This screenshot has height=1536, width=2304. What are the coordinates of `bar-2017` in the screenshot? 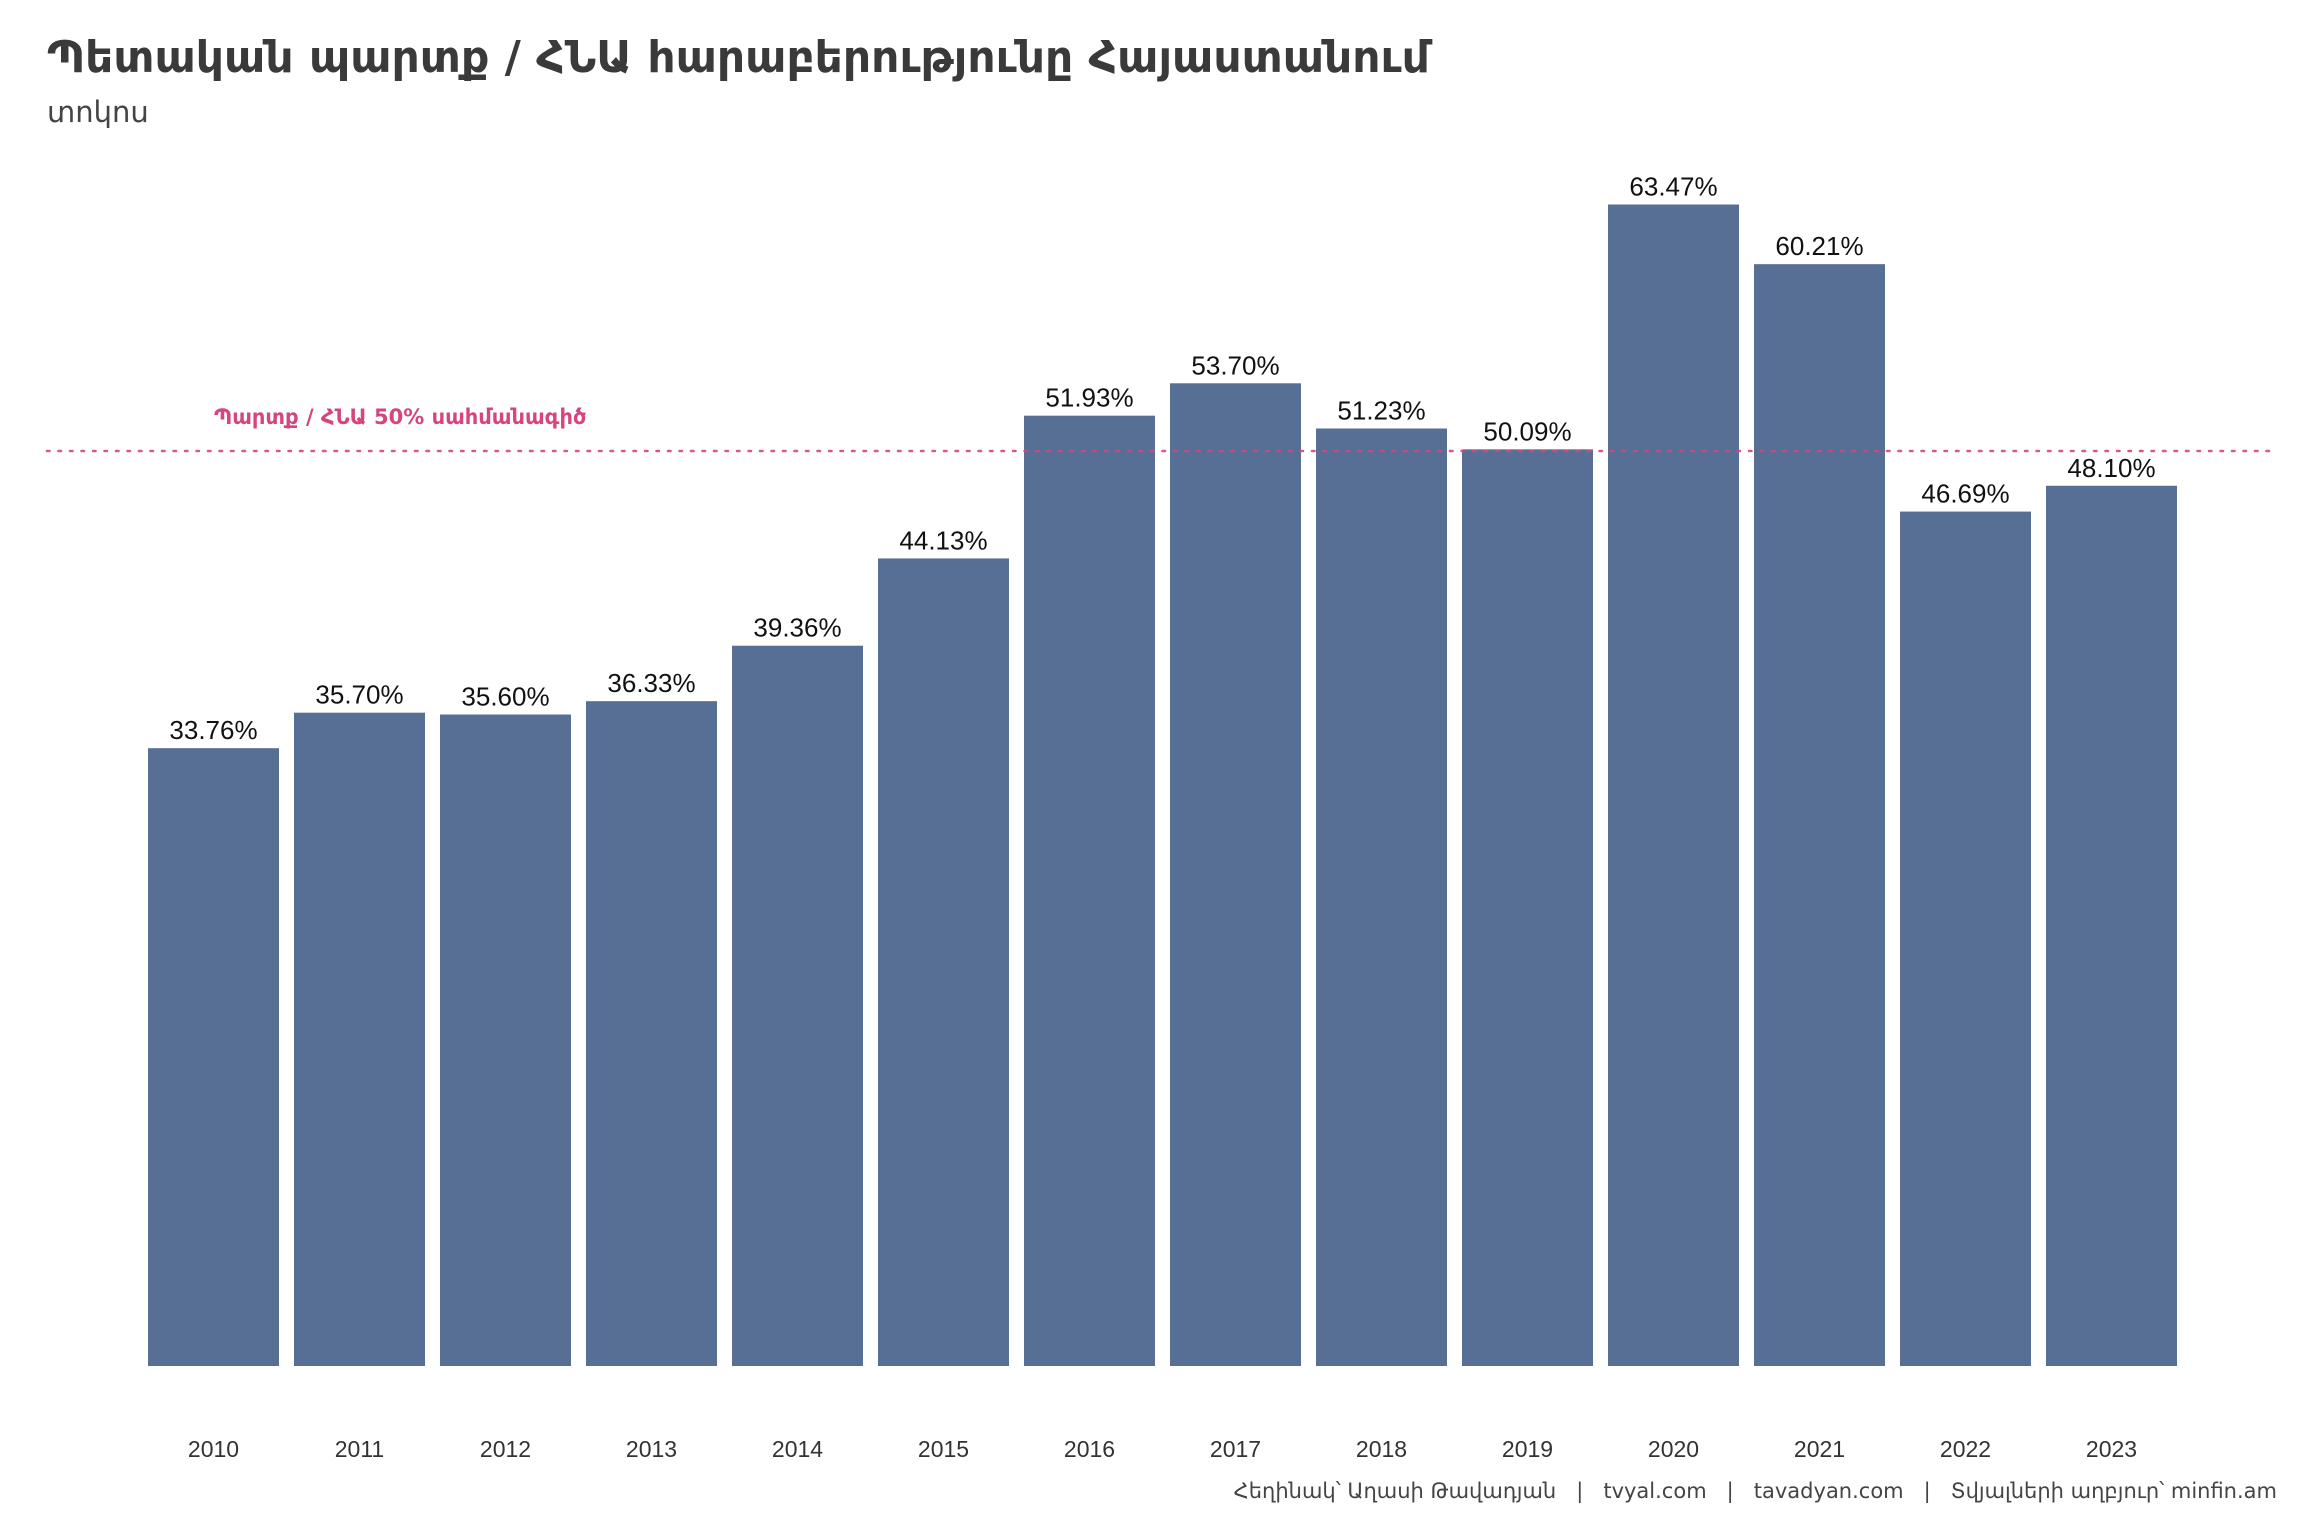 It's located at (1235, 874).